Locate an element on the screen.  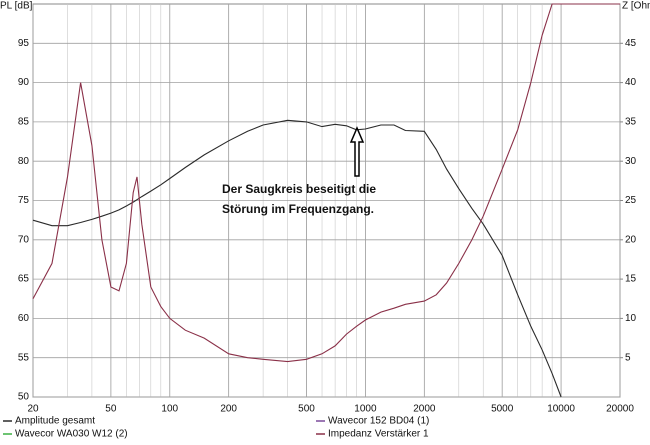
y-tick-label: 80 is located at coordinates (24, 161).